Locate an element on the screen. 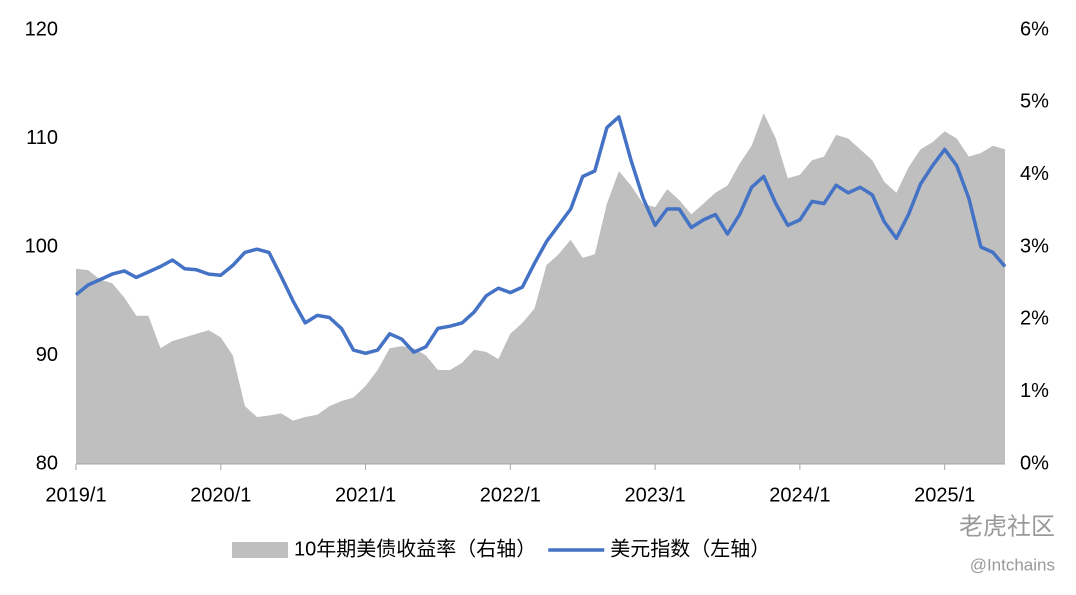 This screenshot has height=595, width=1076. y-tick-label: 80 is located at coordinates (47, 463).